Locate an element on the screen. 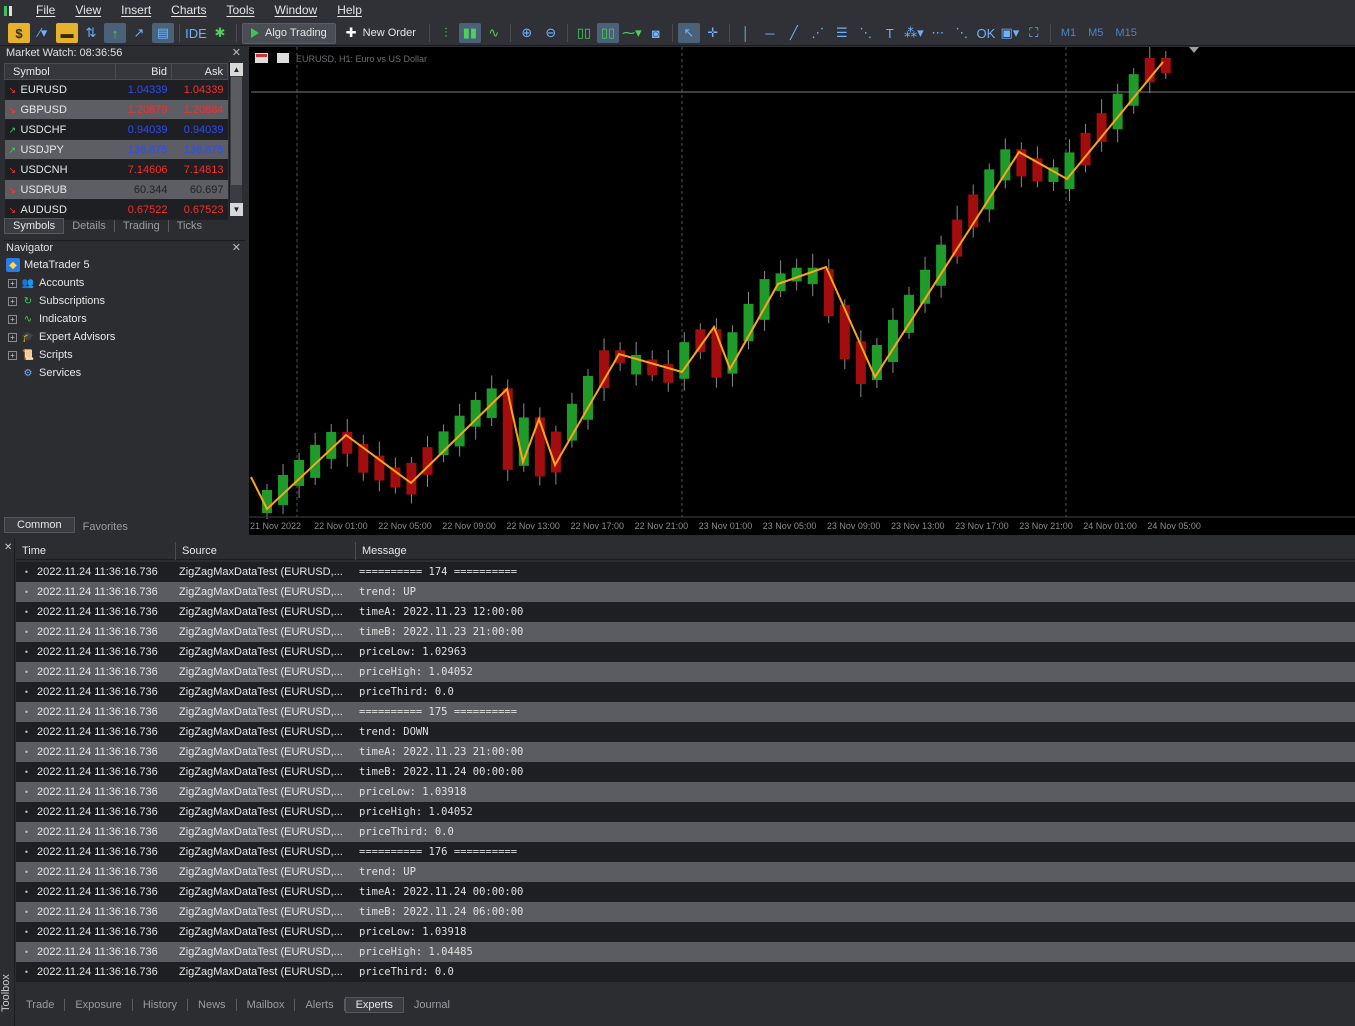 This screenshot has width=1355, height=1026. market-watch-row: ↘ USDRUB 60.344 60.697 is located at coordinates (116, 189).